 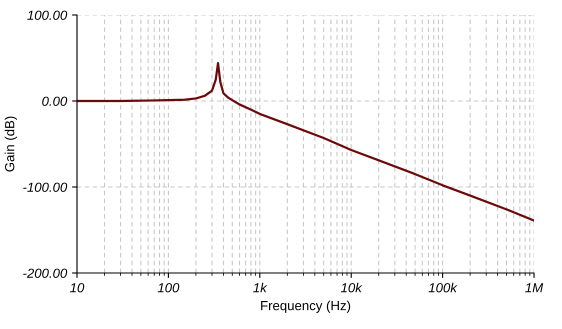 What do you see at coordinates (443, 287) in the screenshot?
I see `x-tick-label: 100k` at bounding box center [443, 287].